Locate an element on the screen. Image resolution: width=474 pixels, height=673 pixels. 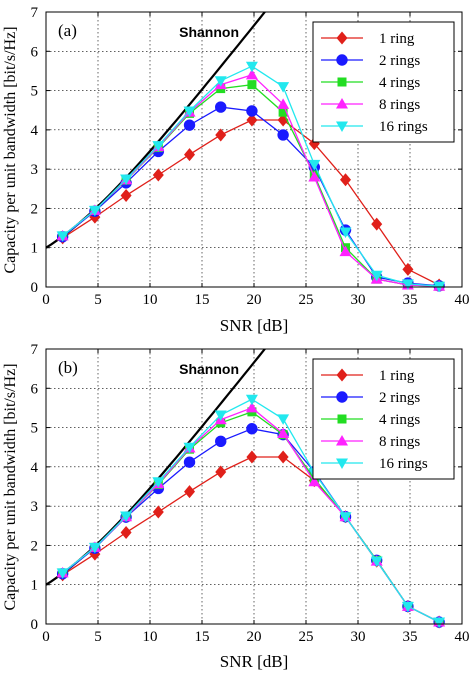
panel-label: (a) is located at coordinates (67, 30).